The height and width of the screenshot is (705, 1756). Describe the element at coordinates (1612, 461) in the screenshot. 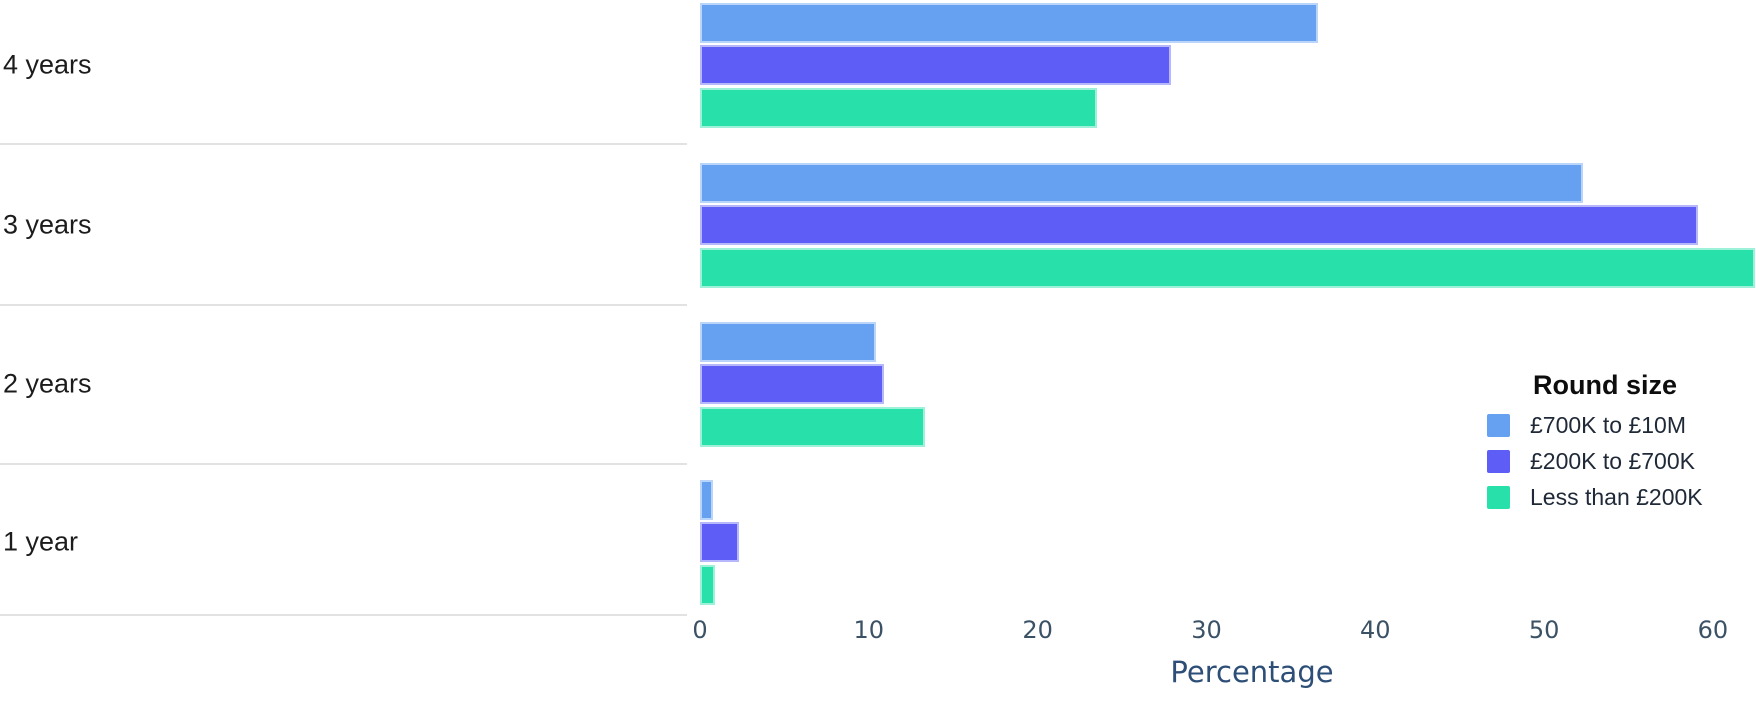

I see `legend-item-label: £200K to £700K` at that location.